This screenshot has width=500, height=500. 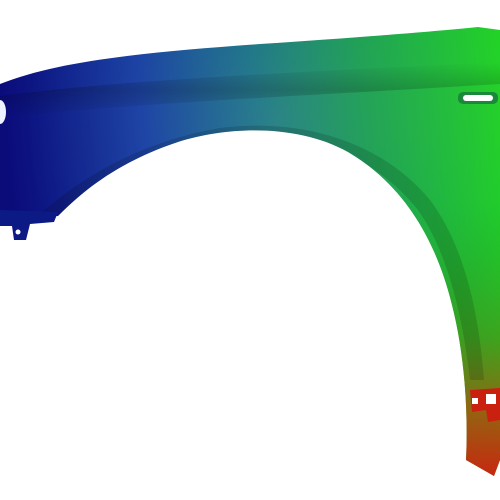 What do you see at coordinates (478, 98) in the screenshot?
I see `side-marker-slot` at bounding box center [478, 98].